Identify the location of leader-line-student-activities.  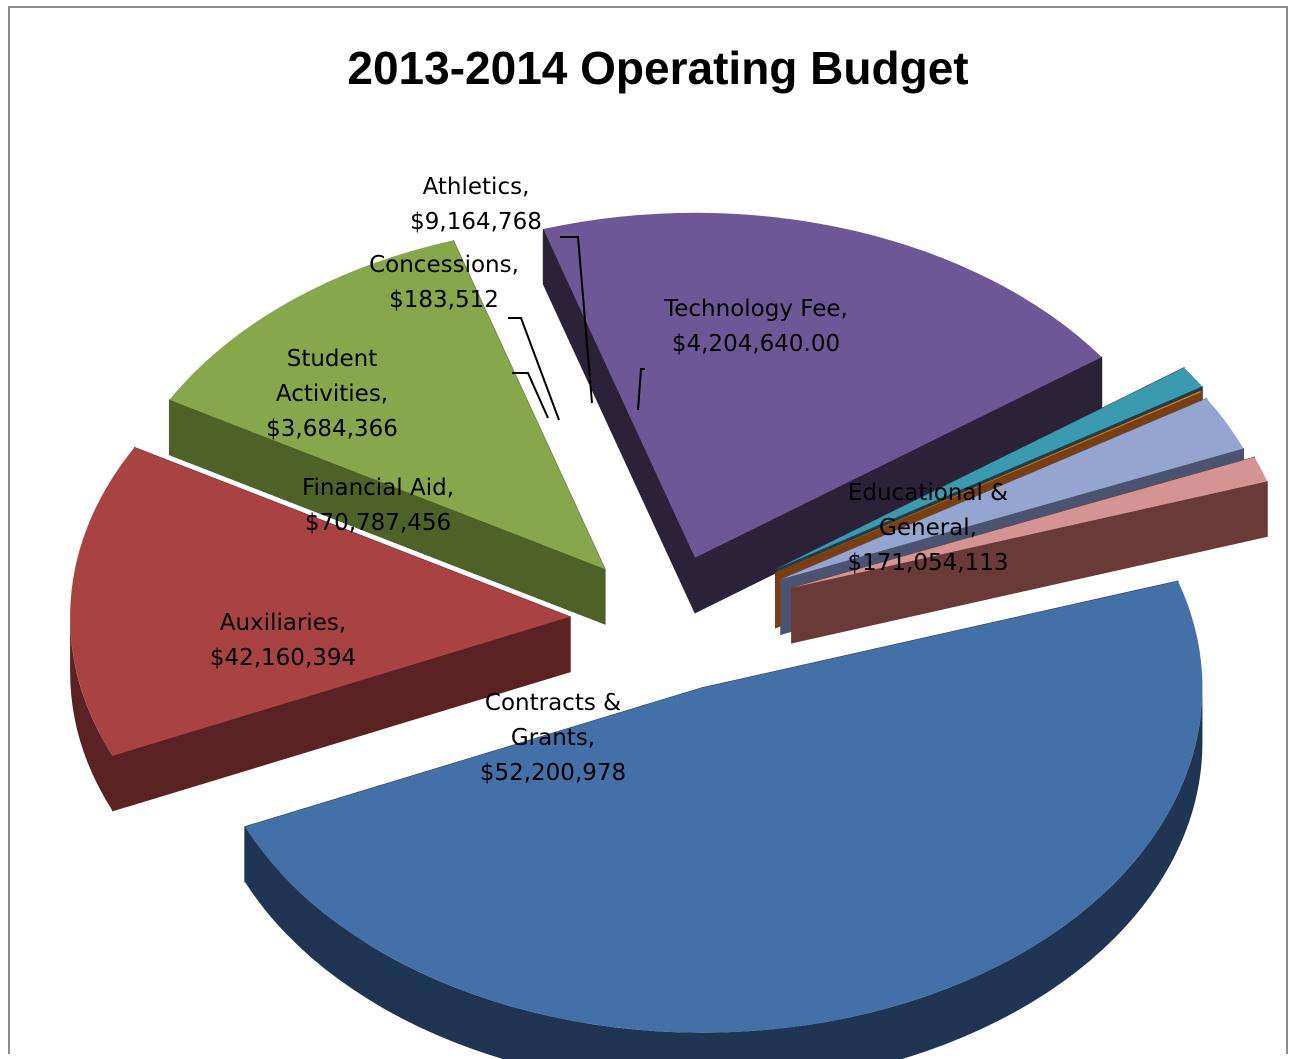
(530, 395).